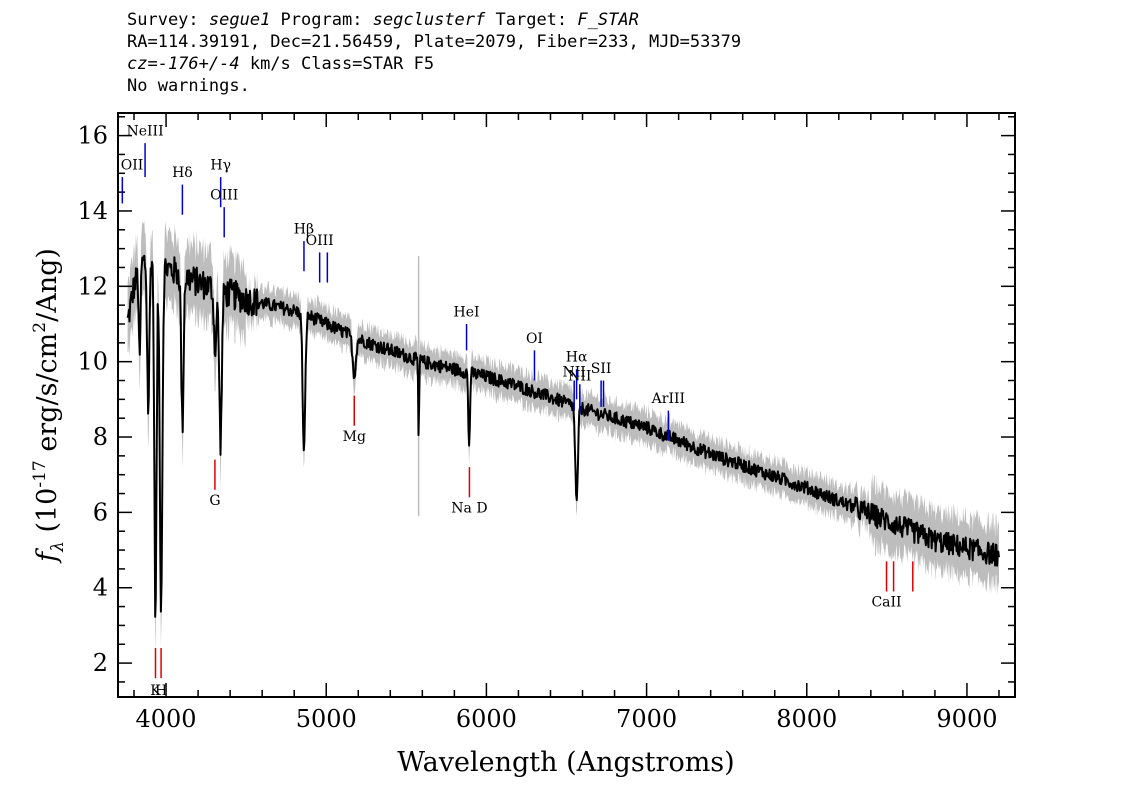 The height and width of the screenshot is (810, 1134). Describe the element at coordinates (469, 508) in the screenshot. I see `absorption-line-label: Na D` at that location.